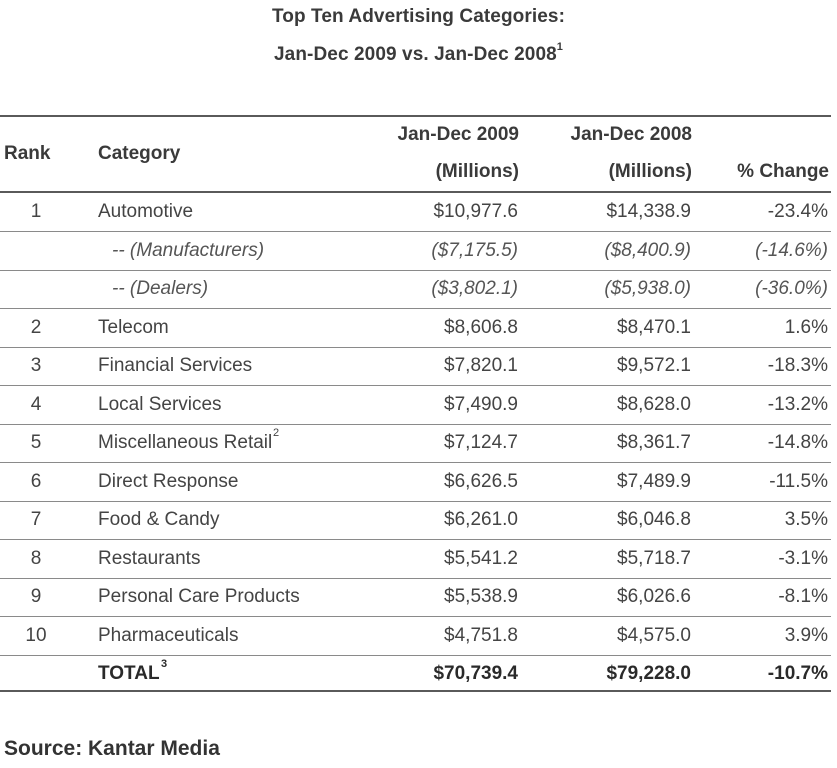  I want to click on table-title: Top Ten Advertising Categories:, so click(418, 17).